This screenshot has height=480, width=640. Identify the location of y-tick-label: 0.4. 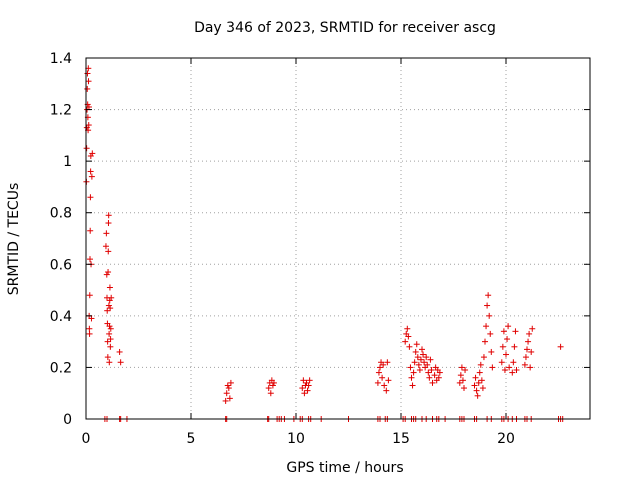
(61, 317).